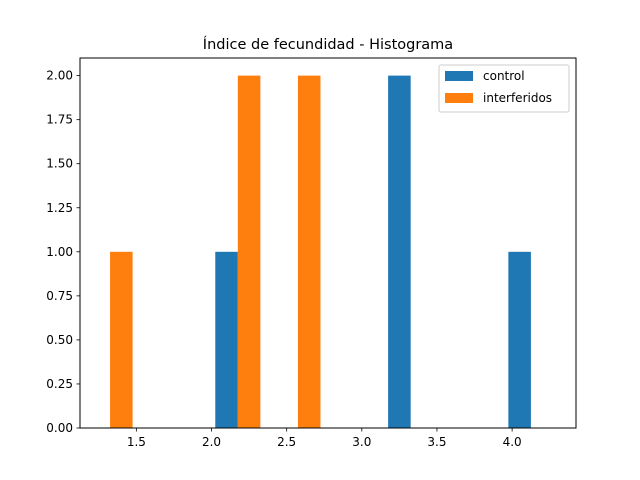 This screenshot has height=480, width=640. What do you see at coordinates (59, 76) in the screenshot?
I see `y-tick-label: 2.00` at bounding box center [59, 76].